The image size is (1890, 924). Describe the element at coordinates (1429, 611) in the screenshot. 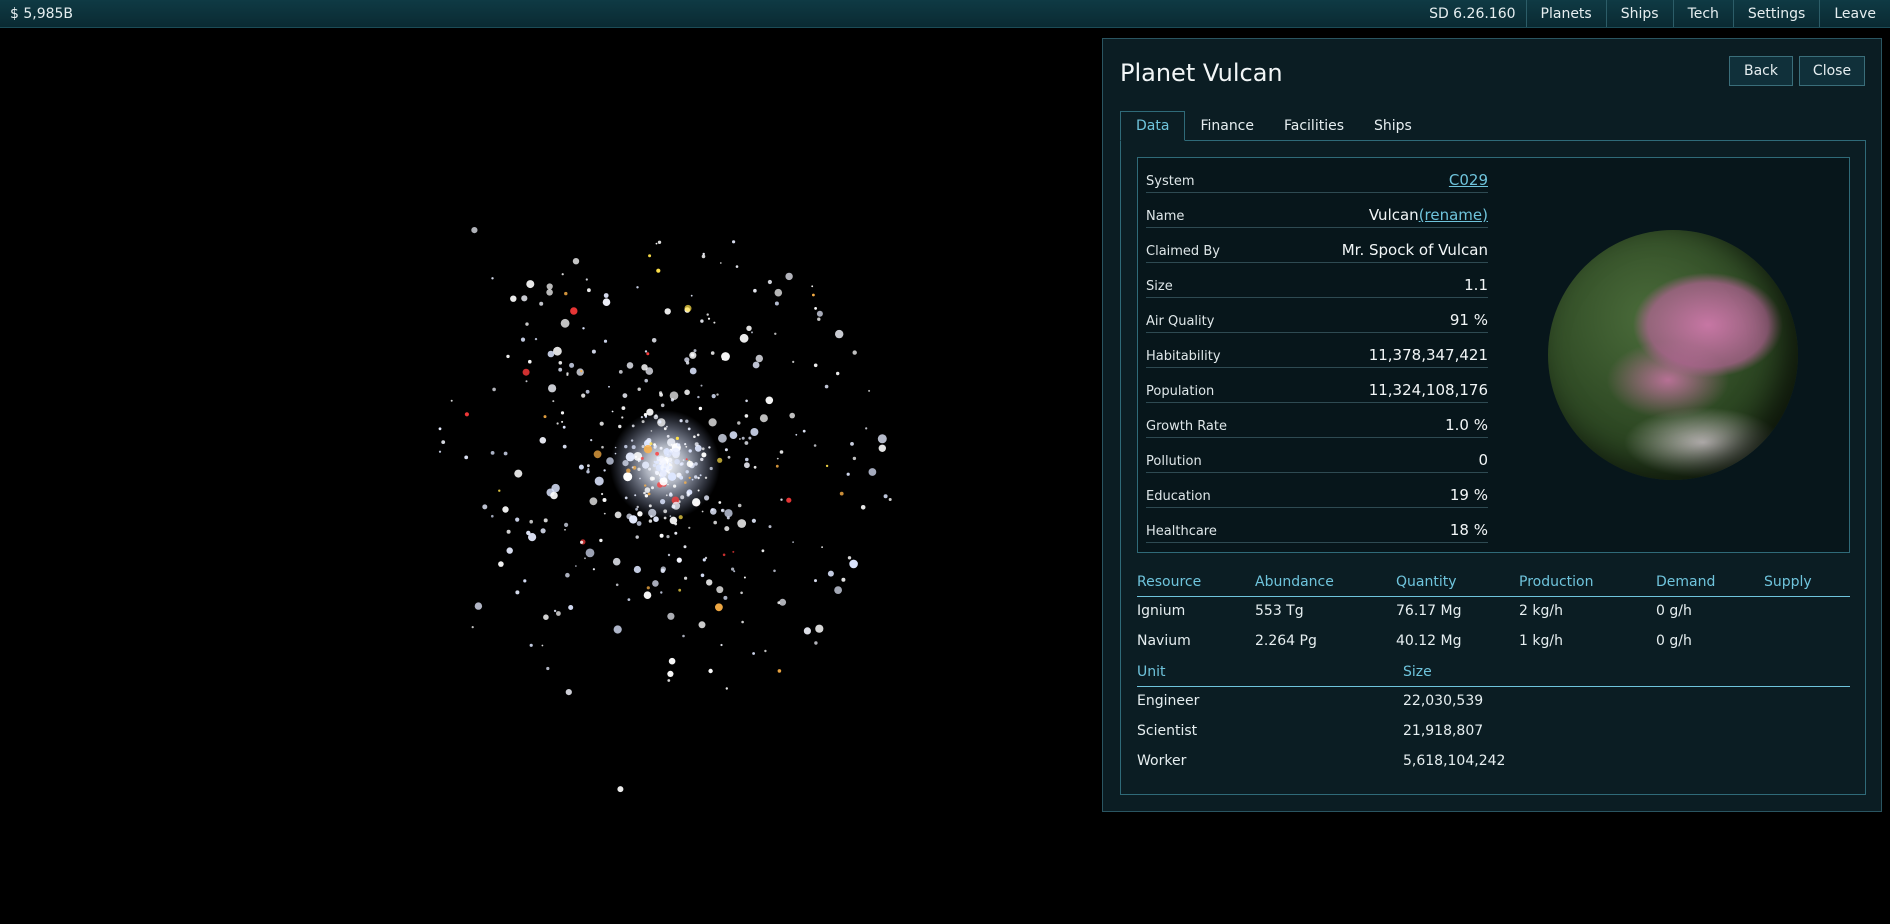

I see `table-cell: 76.17 Mg` at that location.